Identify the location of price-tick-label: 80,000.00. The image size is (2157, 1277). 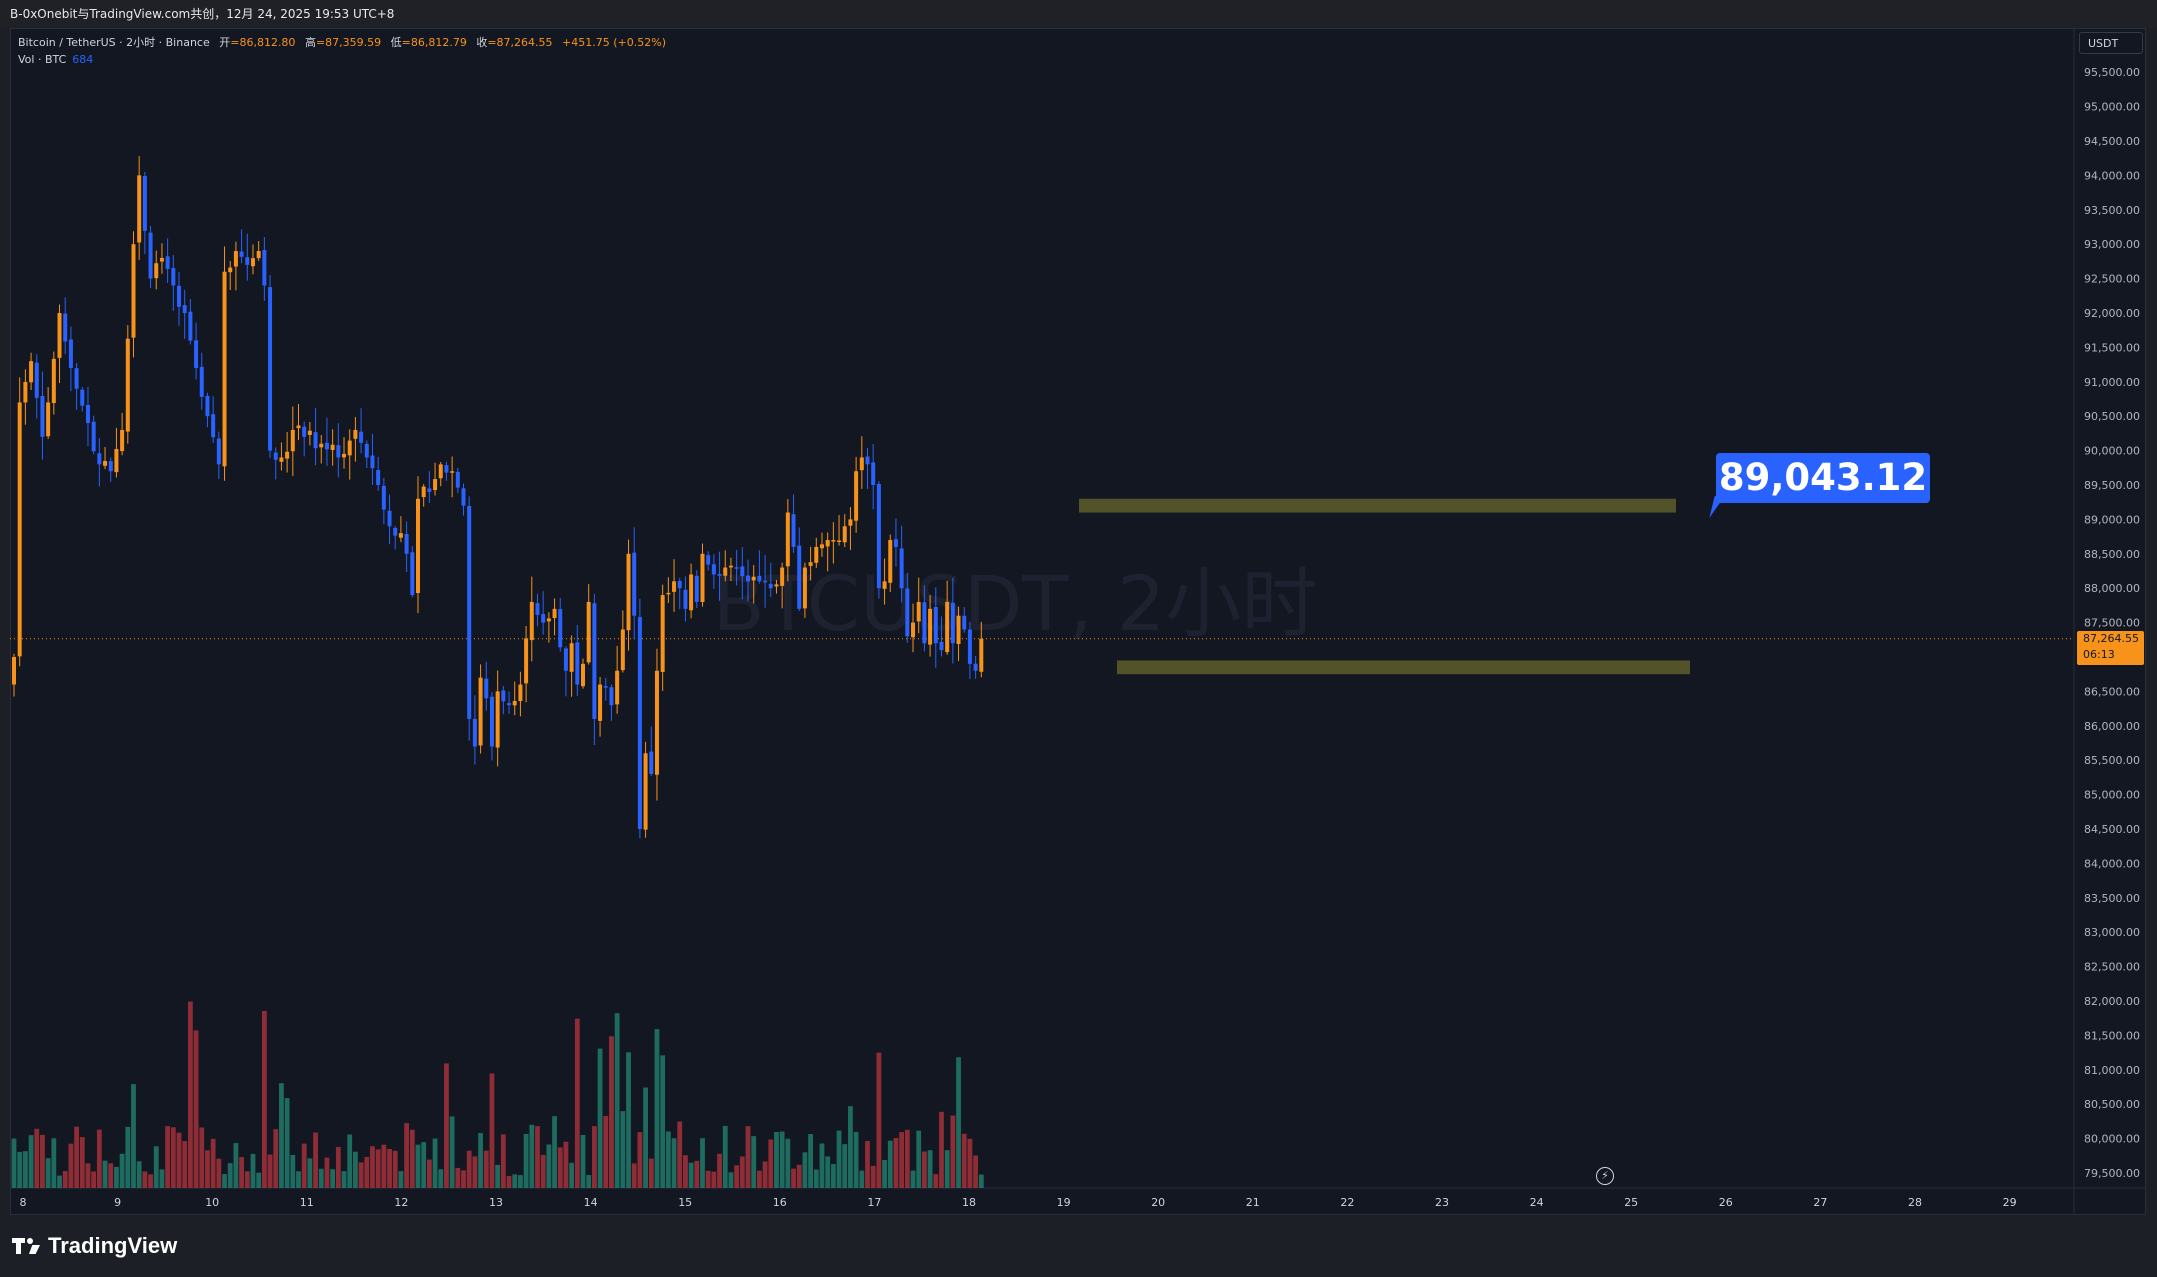
(2112, 1139).